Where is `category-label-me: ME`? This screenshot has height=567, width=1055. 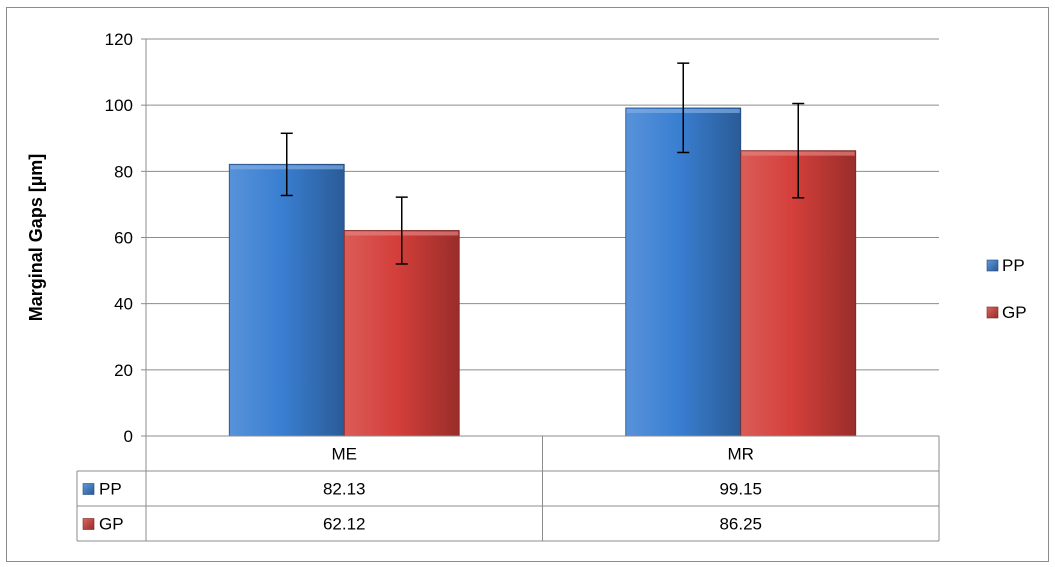
category-label-me: ME is located at coordinates (345, 454).